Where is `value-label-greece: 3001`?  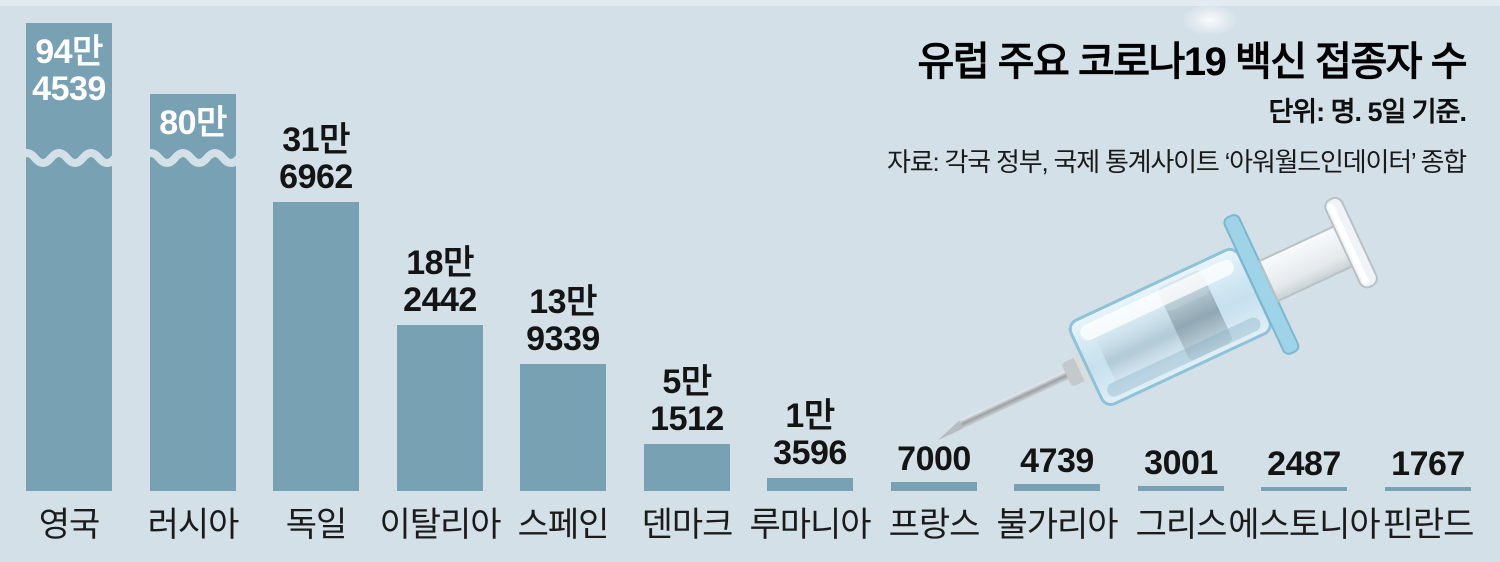
value-label-greece: 3001 is located at coordinates (1181, 463).